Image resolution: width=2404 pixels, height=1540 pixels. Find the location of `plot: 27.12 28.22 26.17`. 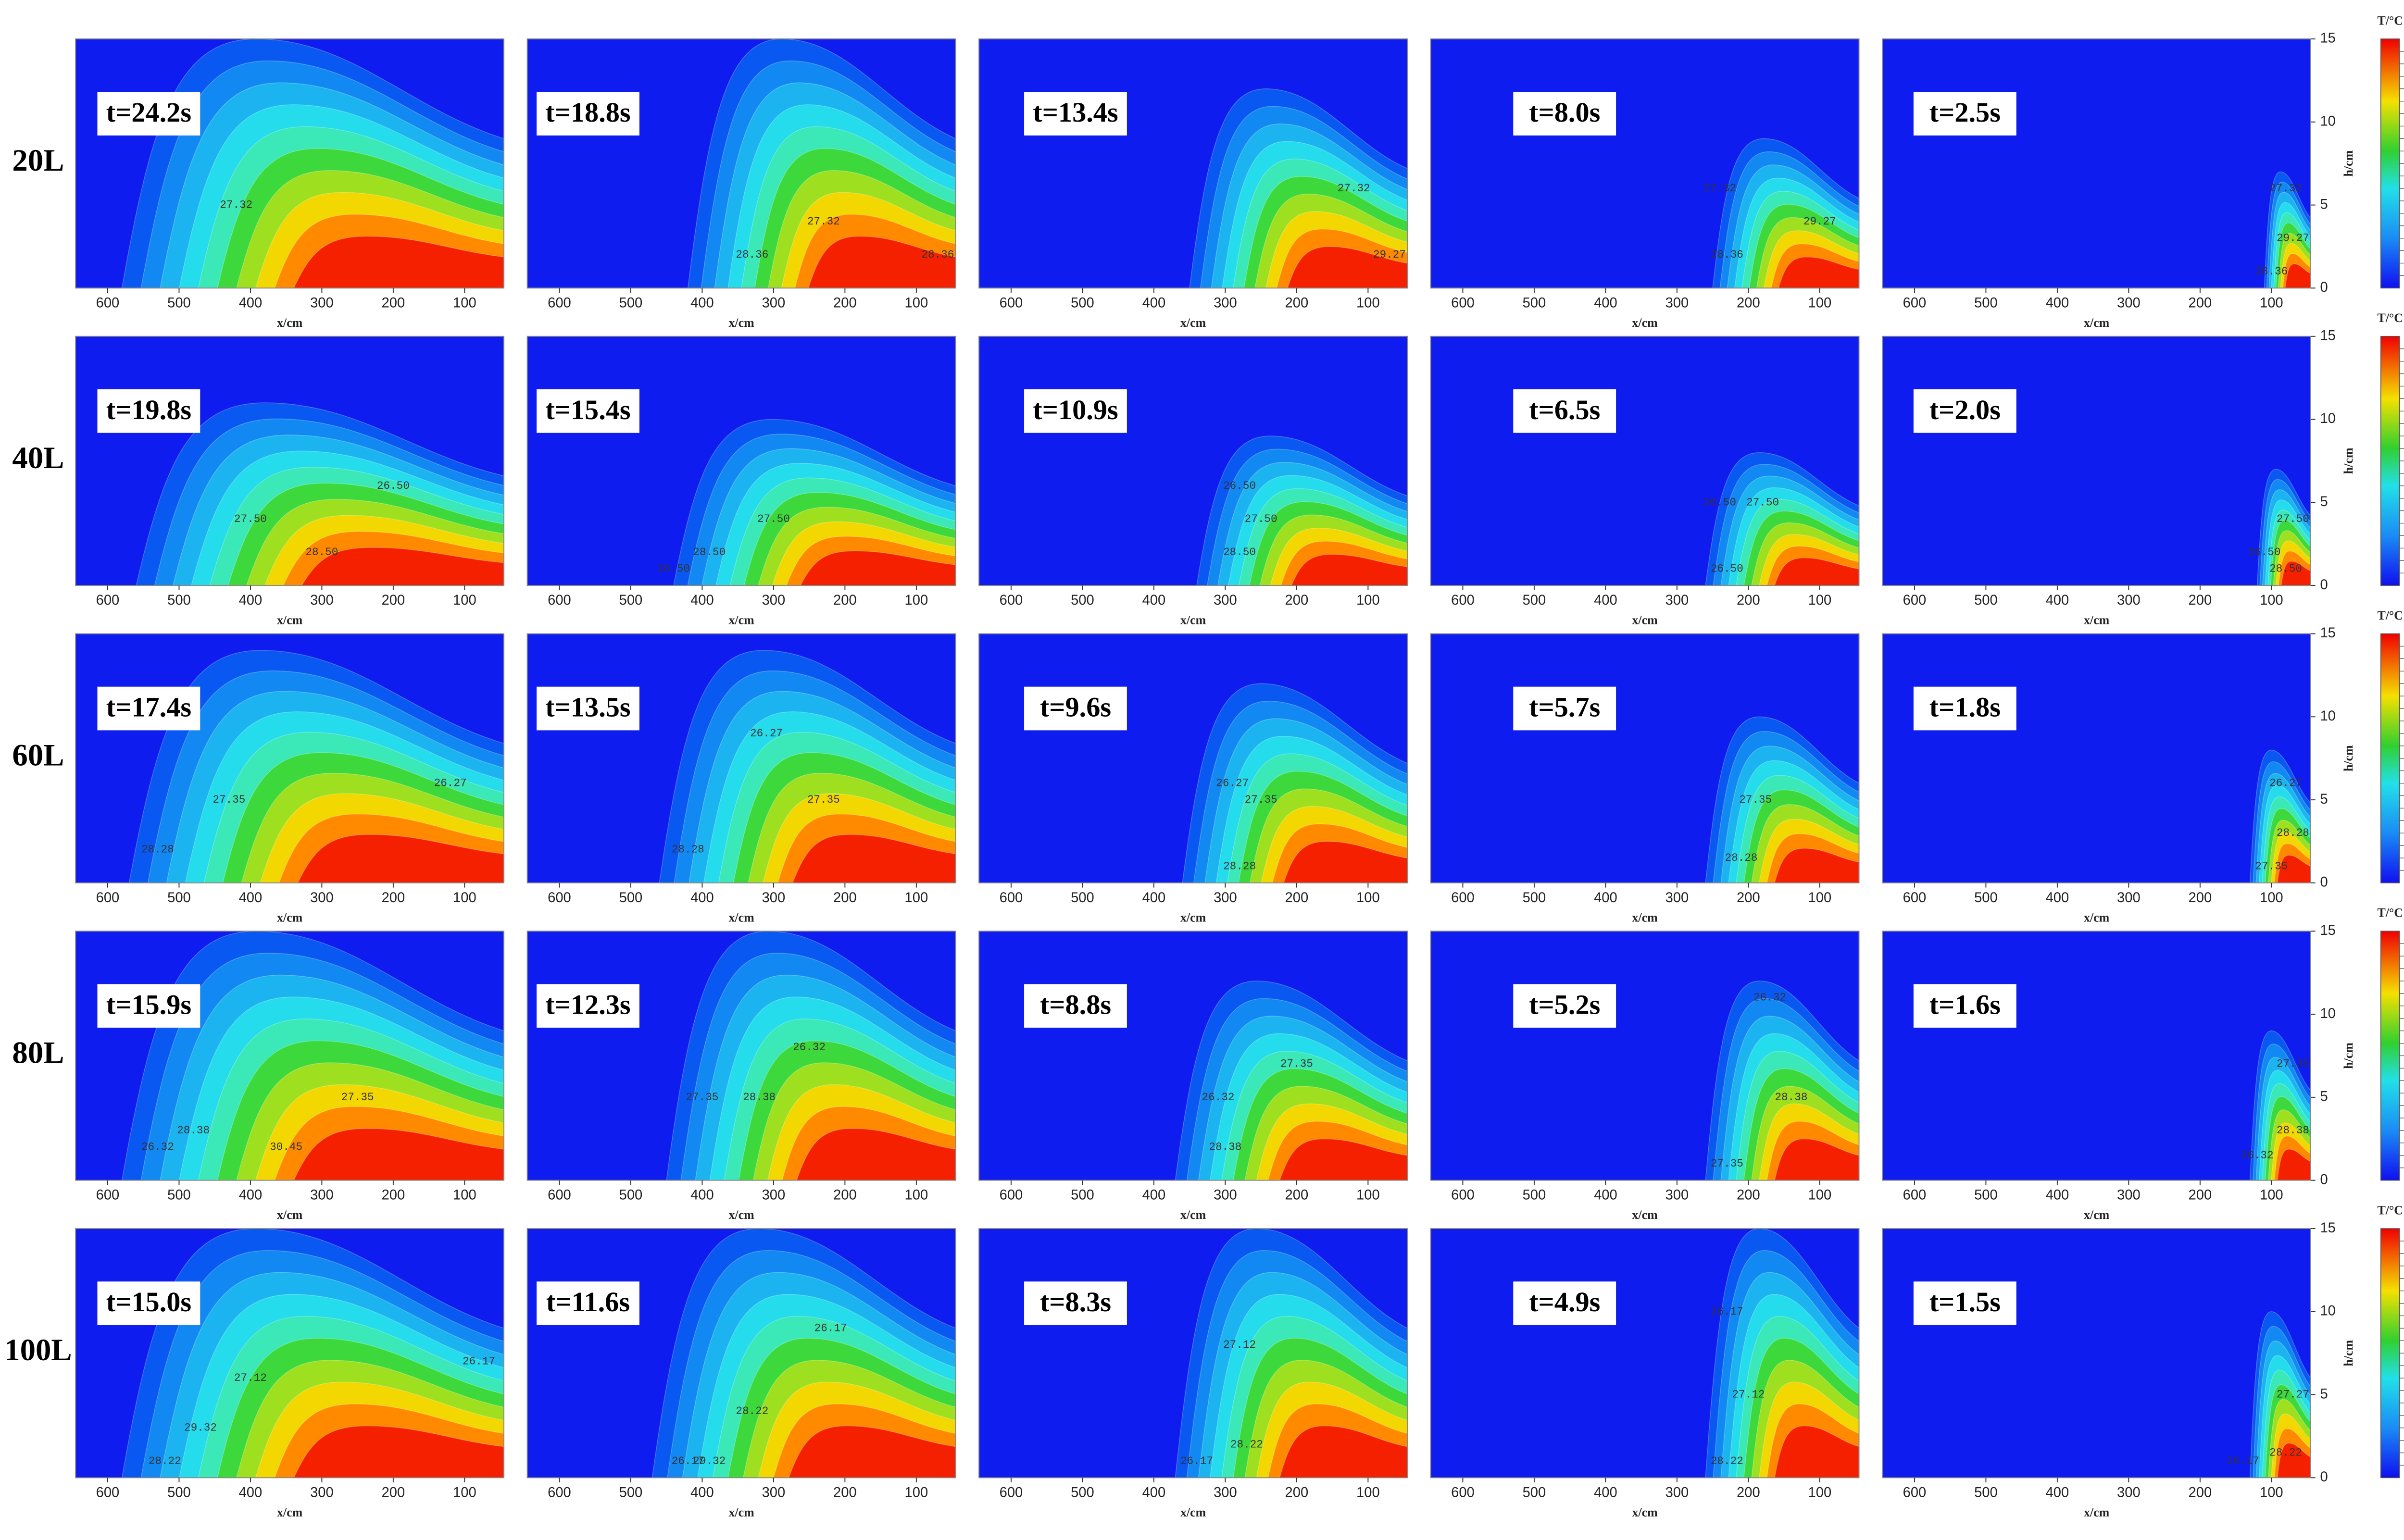

plot: 27.12 28.22 26.17 is located at coordinates (1193, 1353).